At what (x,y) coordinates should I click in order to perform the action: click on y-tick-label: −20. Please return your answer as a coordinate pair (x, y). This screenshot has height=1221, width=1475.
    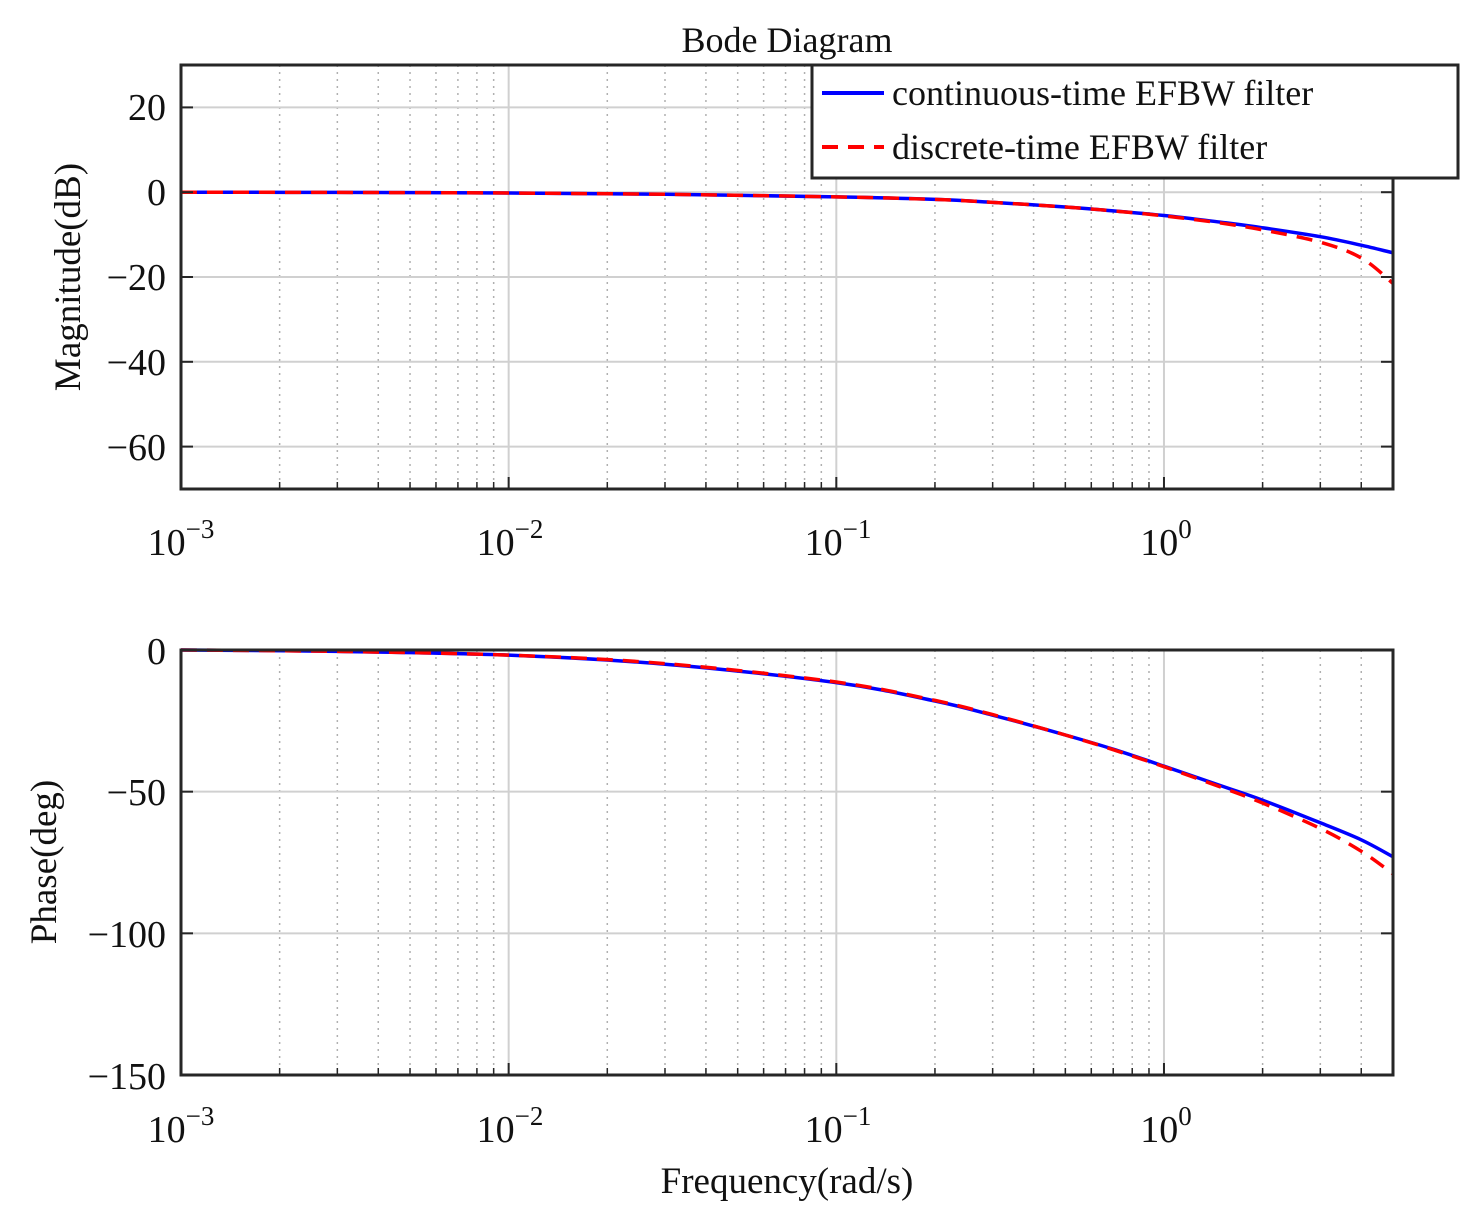
    Looking at the image, I should click on (136, 278).